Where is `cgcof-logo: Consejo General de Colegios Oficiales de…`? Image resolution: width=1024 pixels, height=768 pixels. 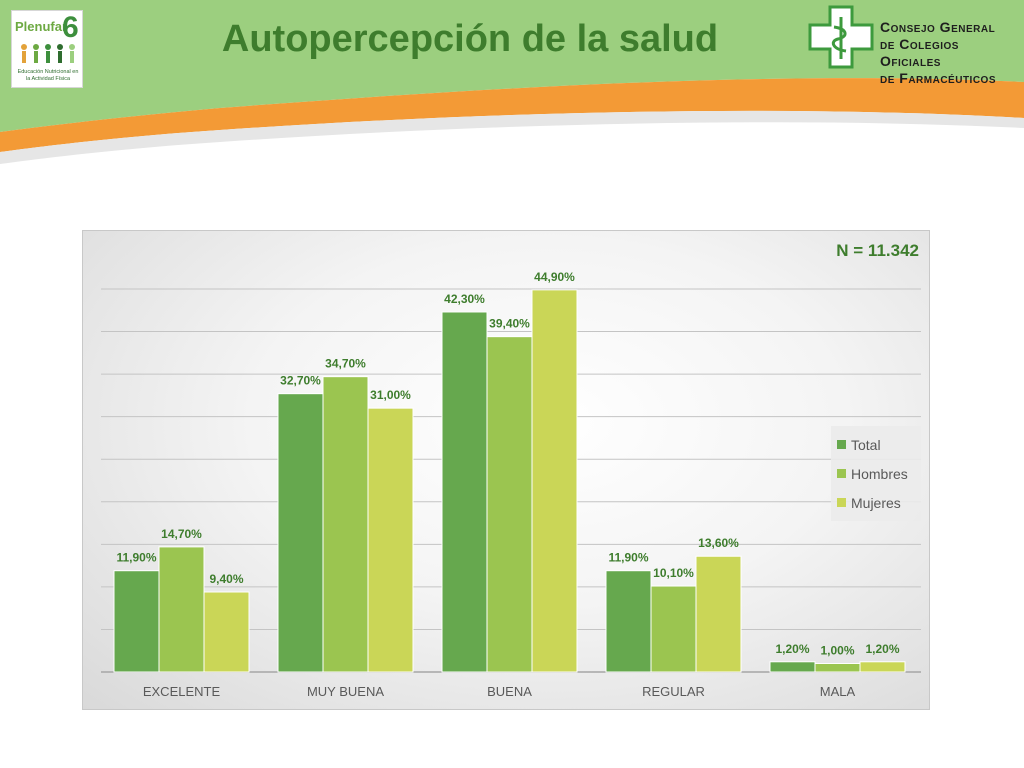 cgcof-logo: Consejo General de Colegios Oficiales de… is located at coordinates (916, 45).